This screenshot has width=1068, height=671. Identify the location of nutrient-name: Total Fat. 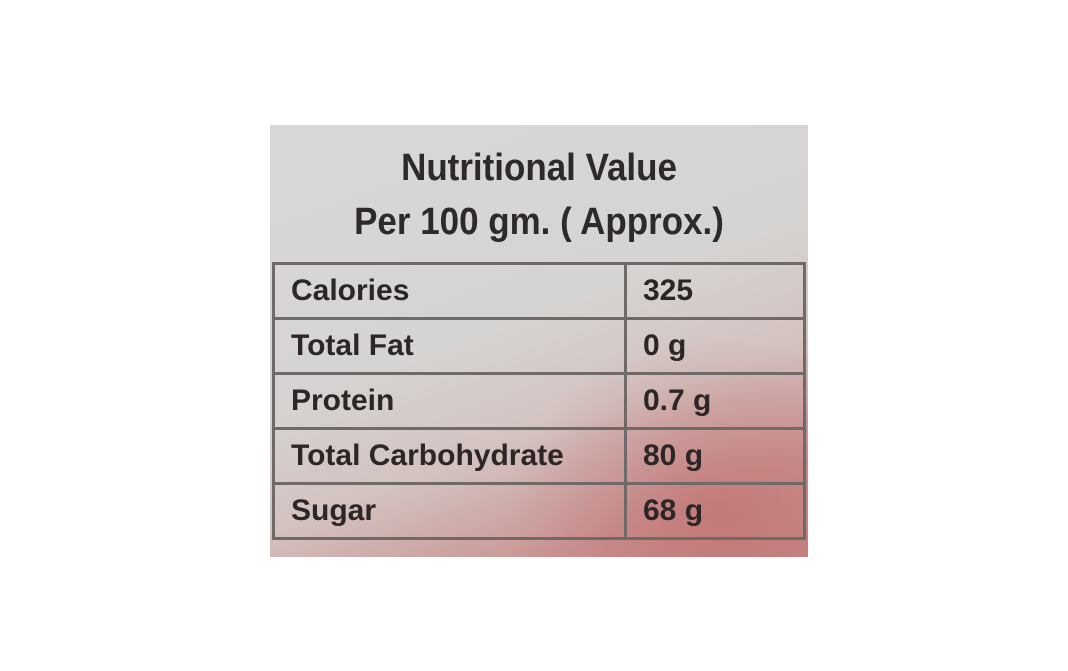
(449, 346).